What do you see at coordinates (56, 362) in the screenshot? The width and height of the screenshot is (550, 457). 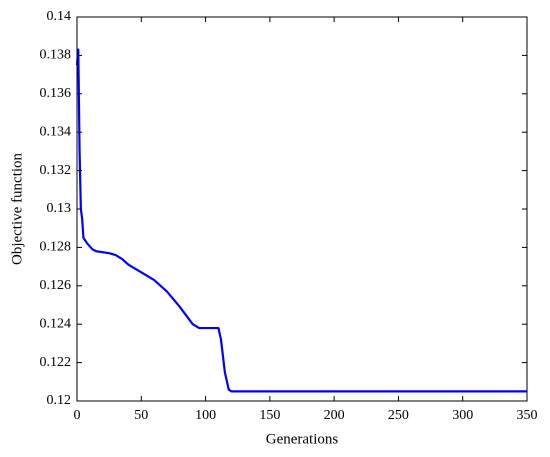 I see `y-tick-label: 0.122` at bounding box center [56, 362].